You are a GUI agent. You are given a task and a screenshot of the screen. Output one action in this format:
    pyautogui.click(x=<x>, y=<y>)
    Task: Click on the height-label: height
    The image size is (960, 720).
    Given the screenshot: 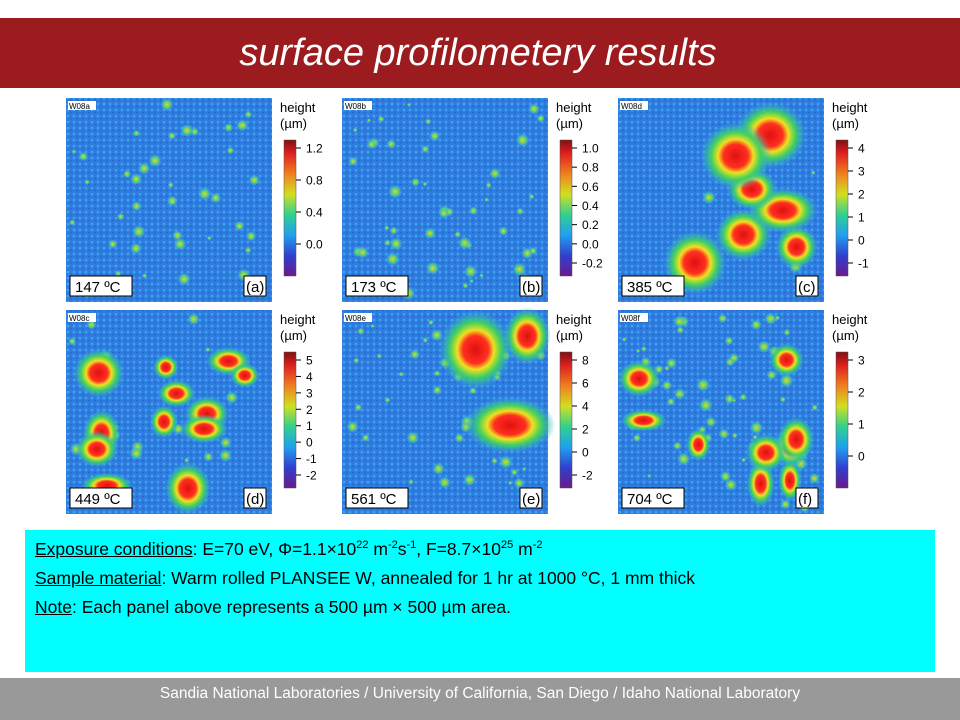 What is the action you would take?
    pyautogui.click(x=298, y=107)
    